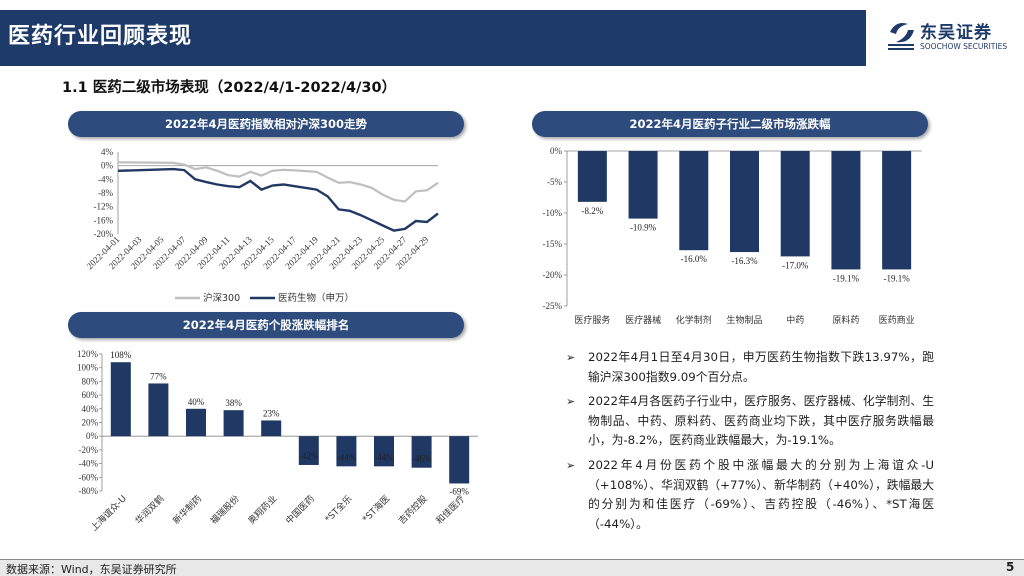 The width and height of the screenshot is (1024, 576). I want to click on logo-mark-icon, so click(901, 36).